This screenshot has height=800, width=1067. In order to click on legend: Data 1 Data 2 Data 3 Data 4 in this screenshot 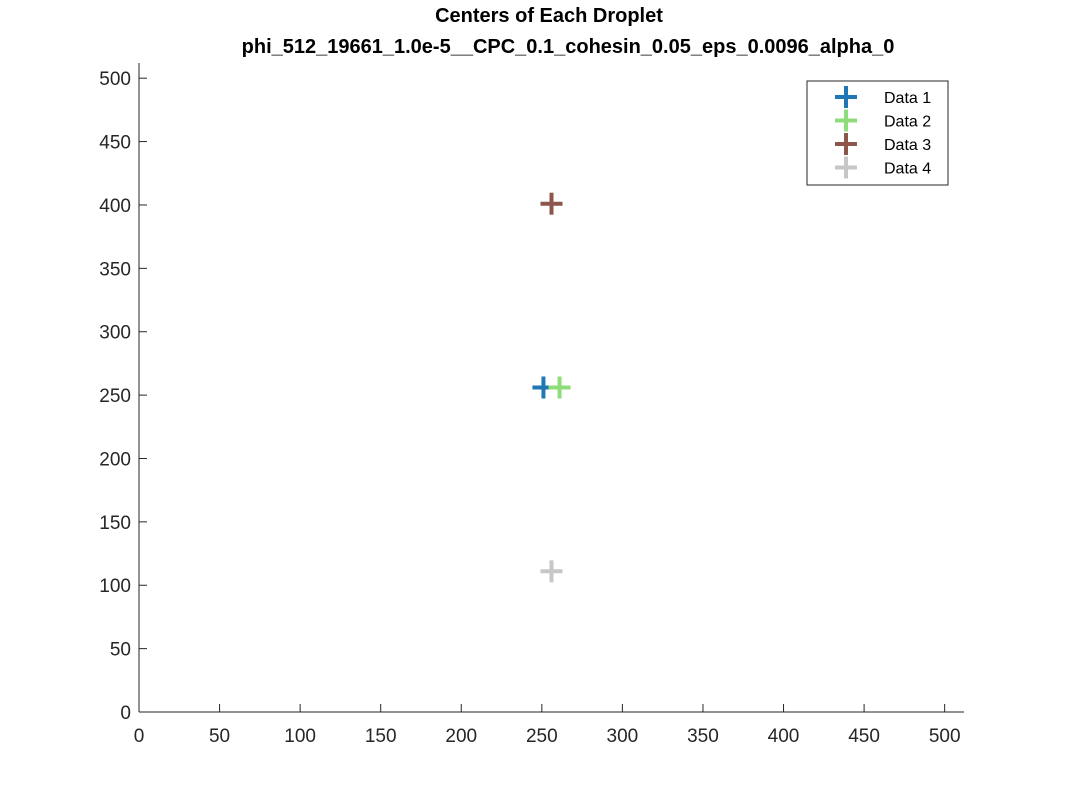, I will do `click(877, 133)`.